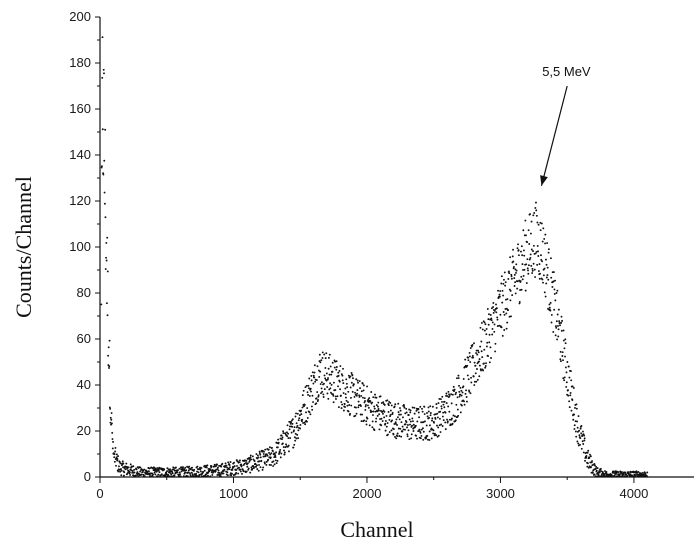  What do you see at coordinates (84, 430) in the screenshot?
I see `y-tick-label: 20` at bounding box center [84, 430].